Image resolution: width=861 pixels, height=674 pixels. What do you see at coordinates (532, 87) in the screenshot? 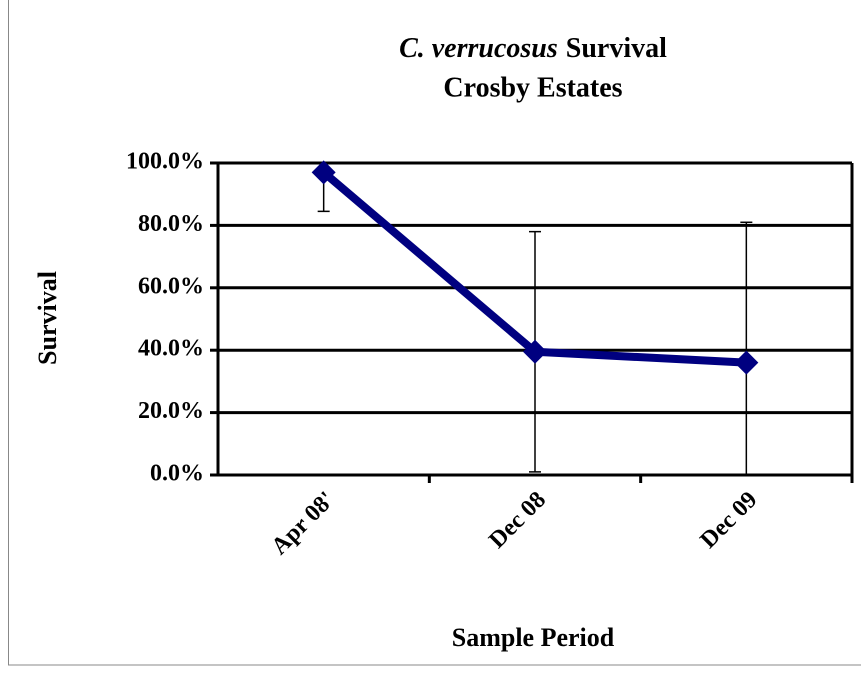
I see `chart-subtitle: Crosby Estates` at bounding box center [532, 87].